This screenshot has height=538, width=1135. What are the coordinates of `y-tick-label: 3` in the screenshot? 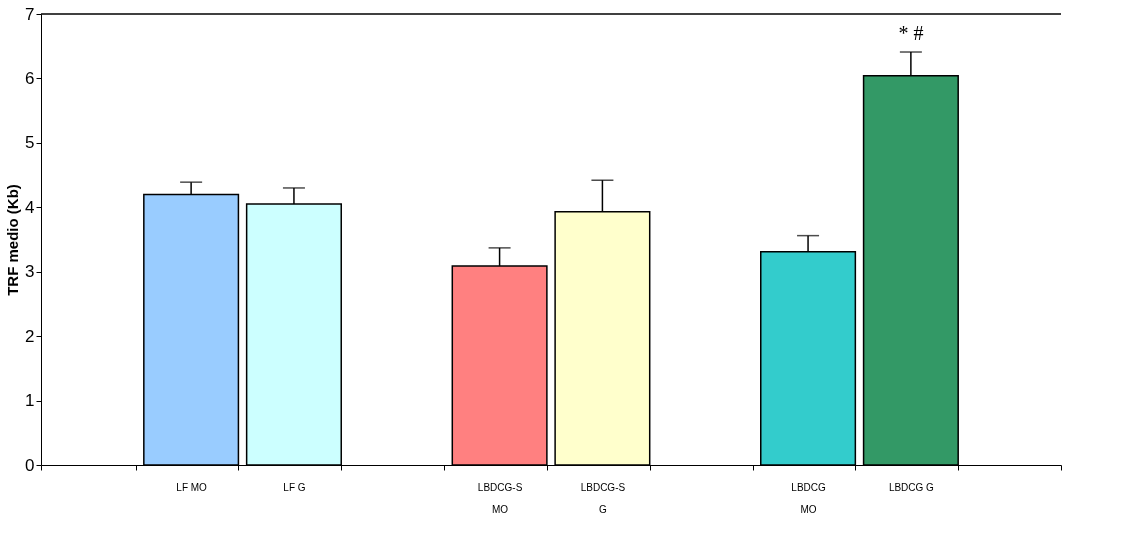 It's located at (30, 272).